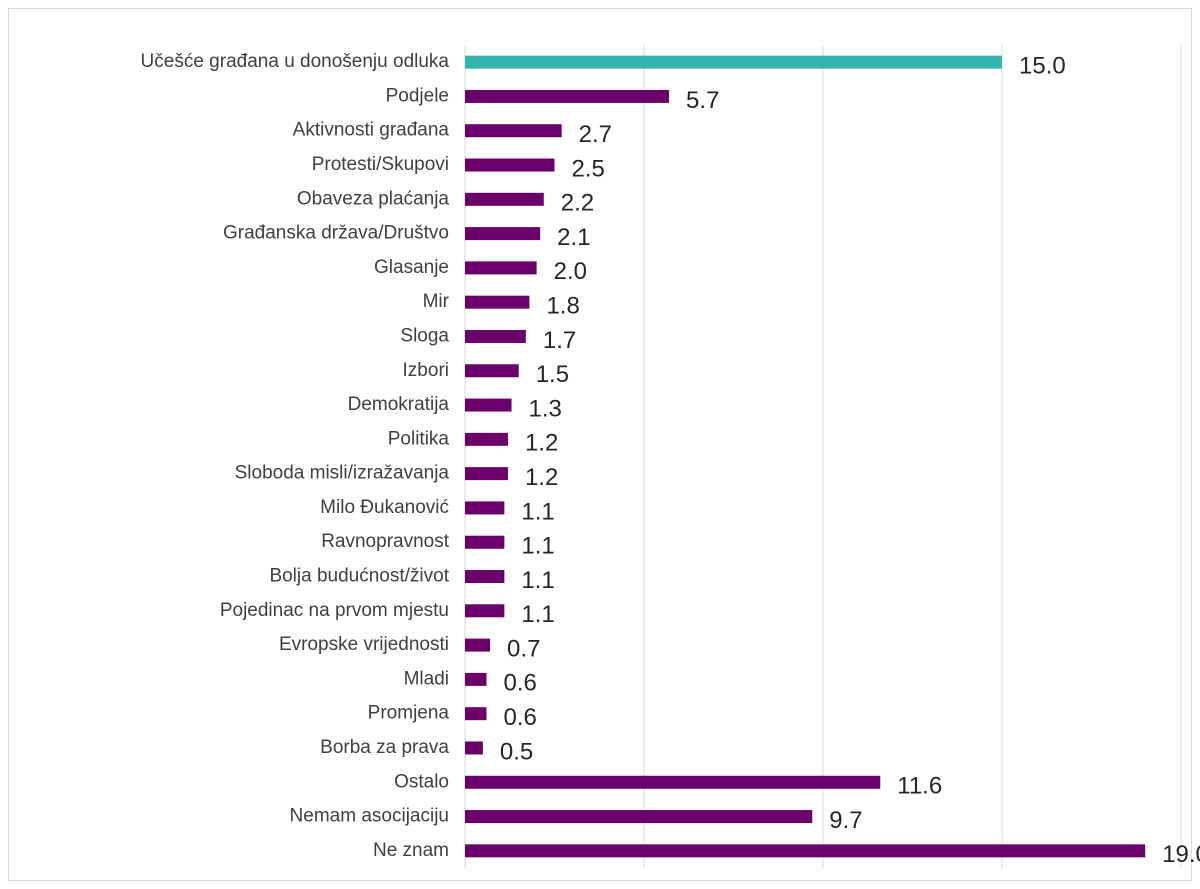 The image size is (1200, 889). What do you see at coordinates (373, 198) in the screenshot?
I see `y-tick-label: Obaveza plaćanja` at bounding box center [373, 198].